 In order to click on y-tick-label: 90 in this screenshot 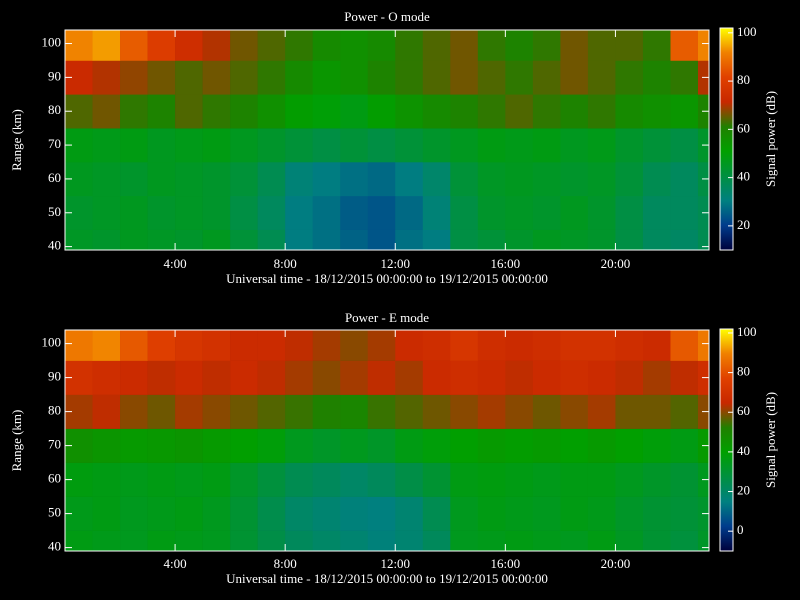, I will do `click(54, 75)`.